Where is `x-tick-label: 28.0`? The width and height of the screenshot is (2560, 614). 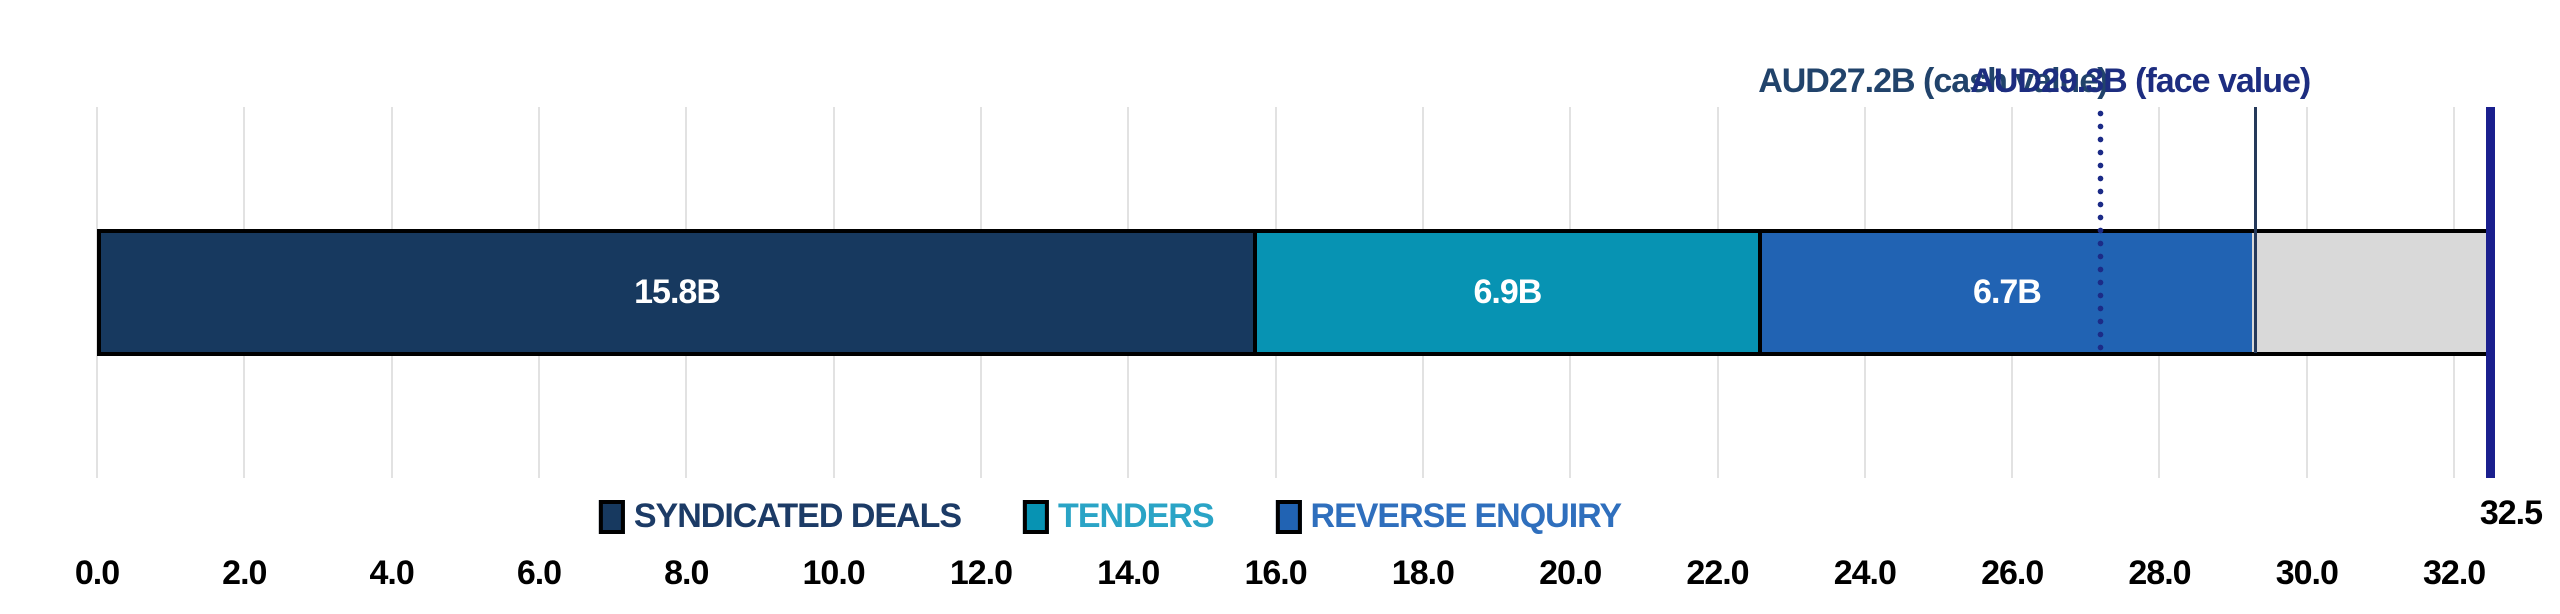 x-tick-label: 28.0 is located at coordinates (2159, 573).